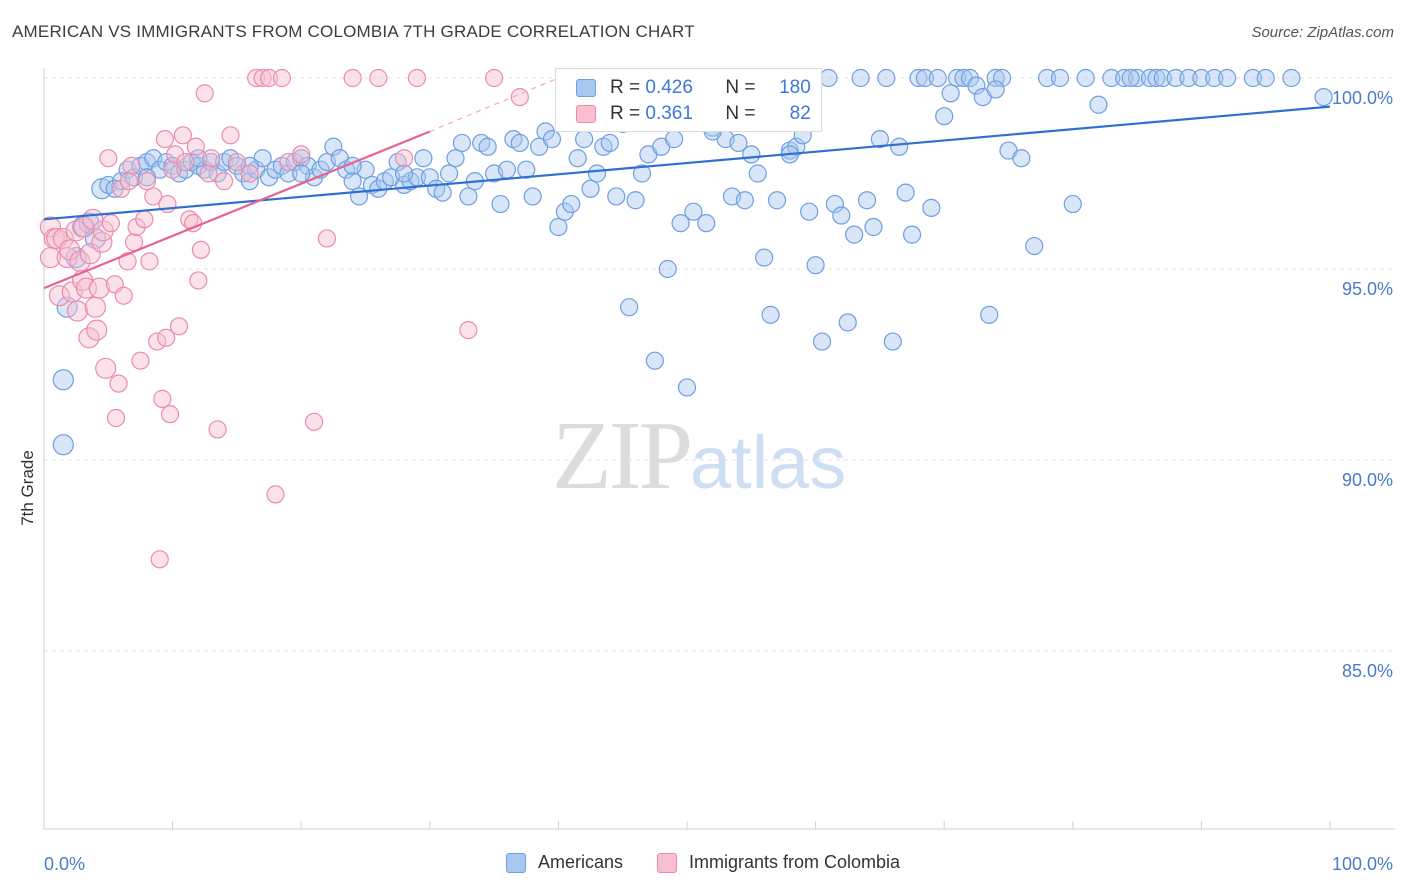 The image size is (1406, 892). I want to click on watermark-zip: ZIP, so click(622, 456).